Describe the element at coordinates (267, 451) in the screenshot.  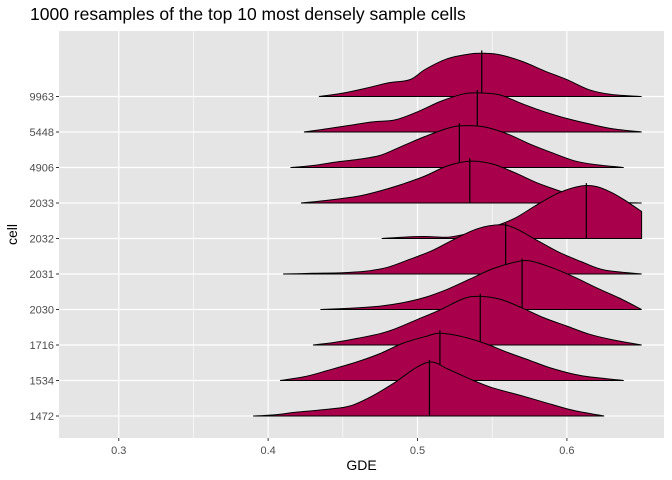
I see `x-tick-label: 0.4` at that location.